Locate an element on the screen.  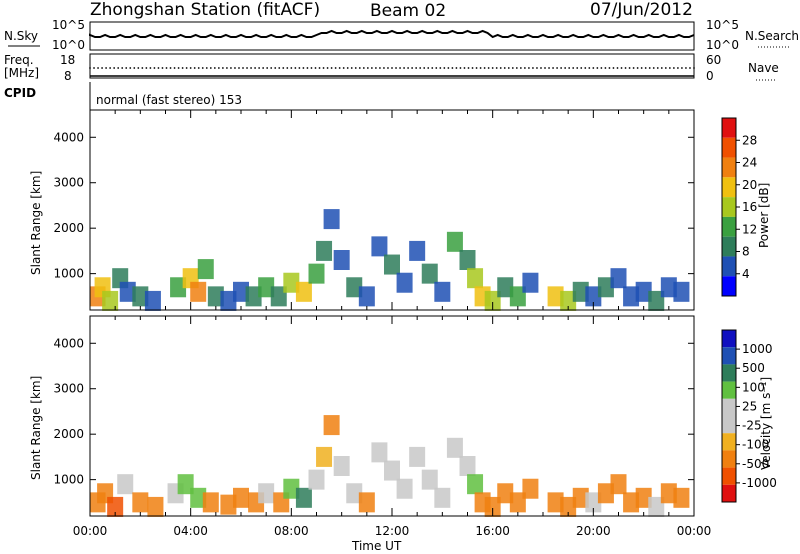
station-title: Zhongshan Station (fitACF) is located at coordinates (205, 10).